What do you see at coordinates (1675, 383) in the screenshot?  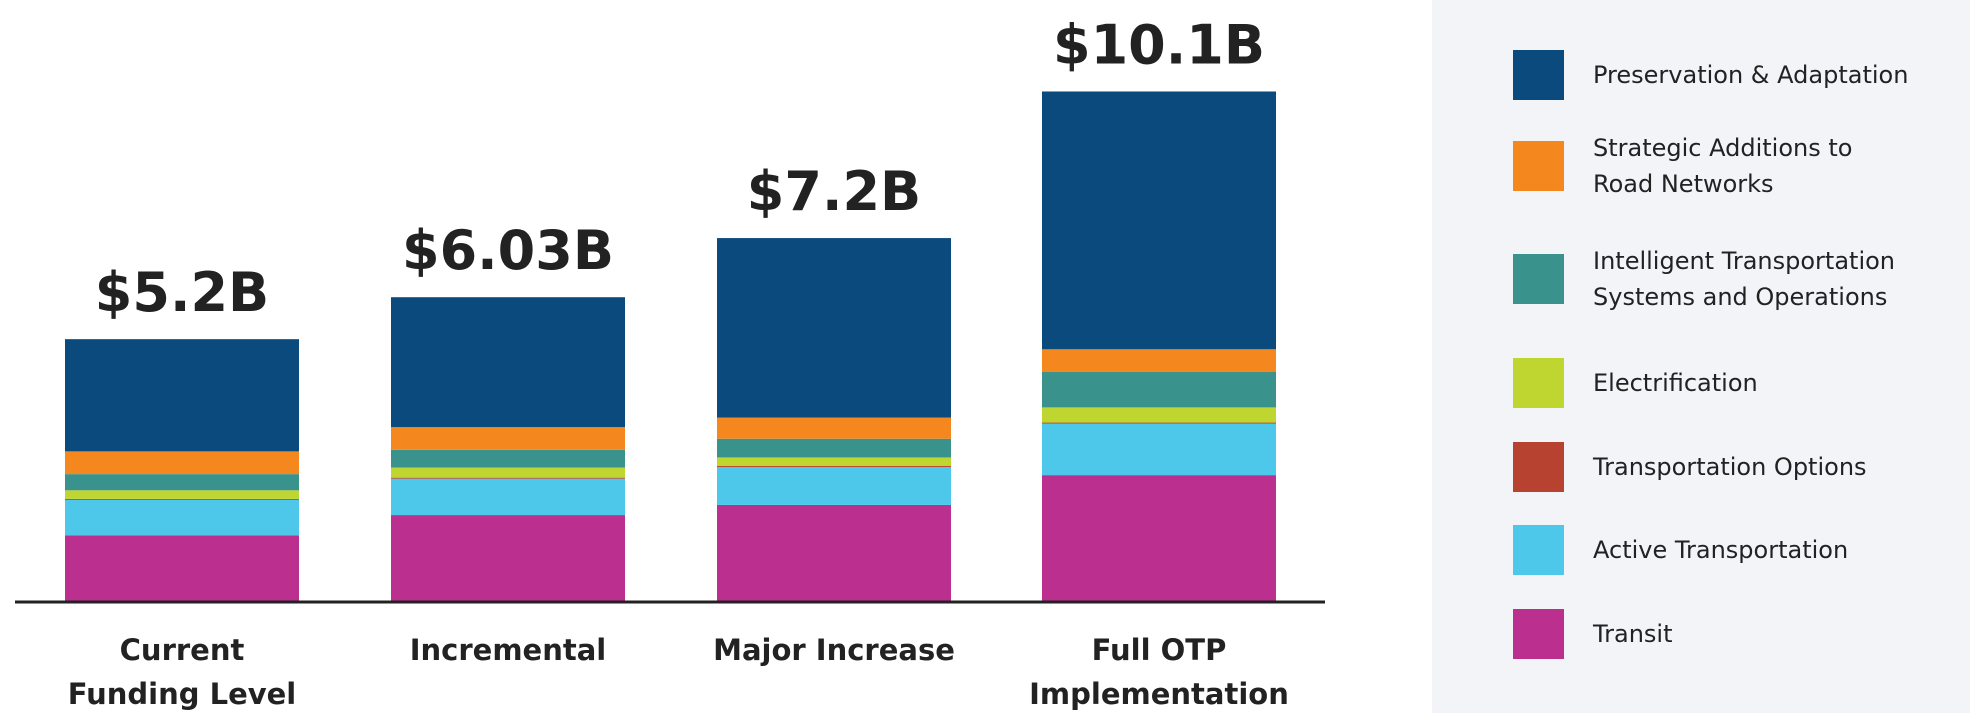 I see `legend-label: Electrification` at bounding box center [1675, 383].